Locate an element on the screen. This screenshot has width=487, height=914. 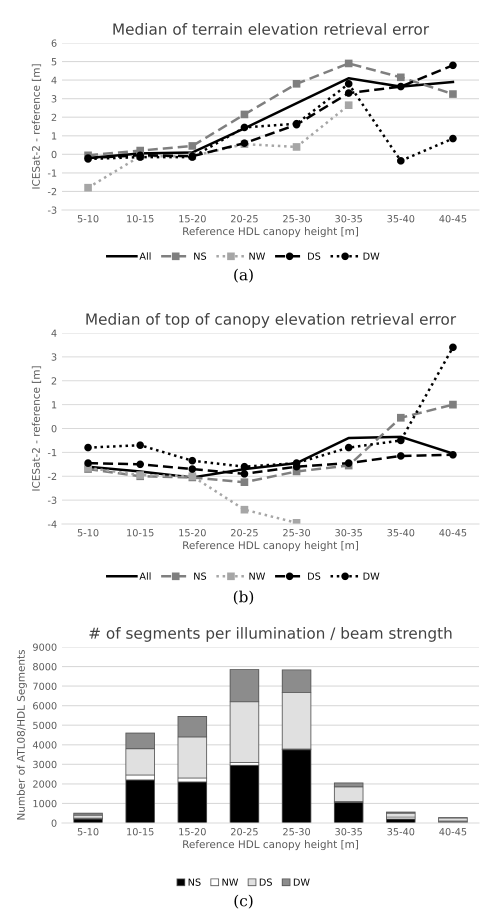
y-tick-label: 6000 is located at coordinates (44, 706).